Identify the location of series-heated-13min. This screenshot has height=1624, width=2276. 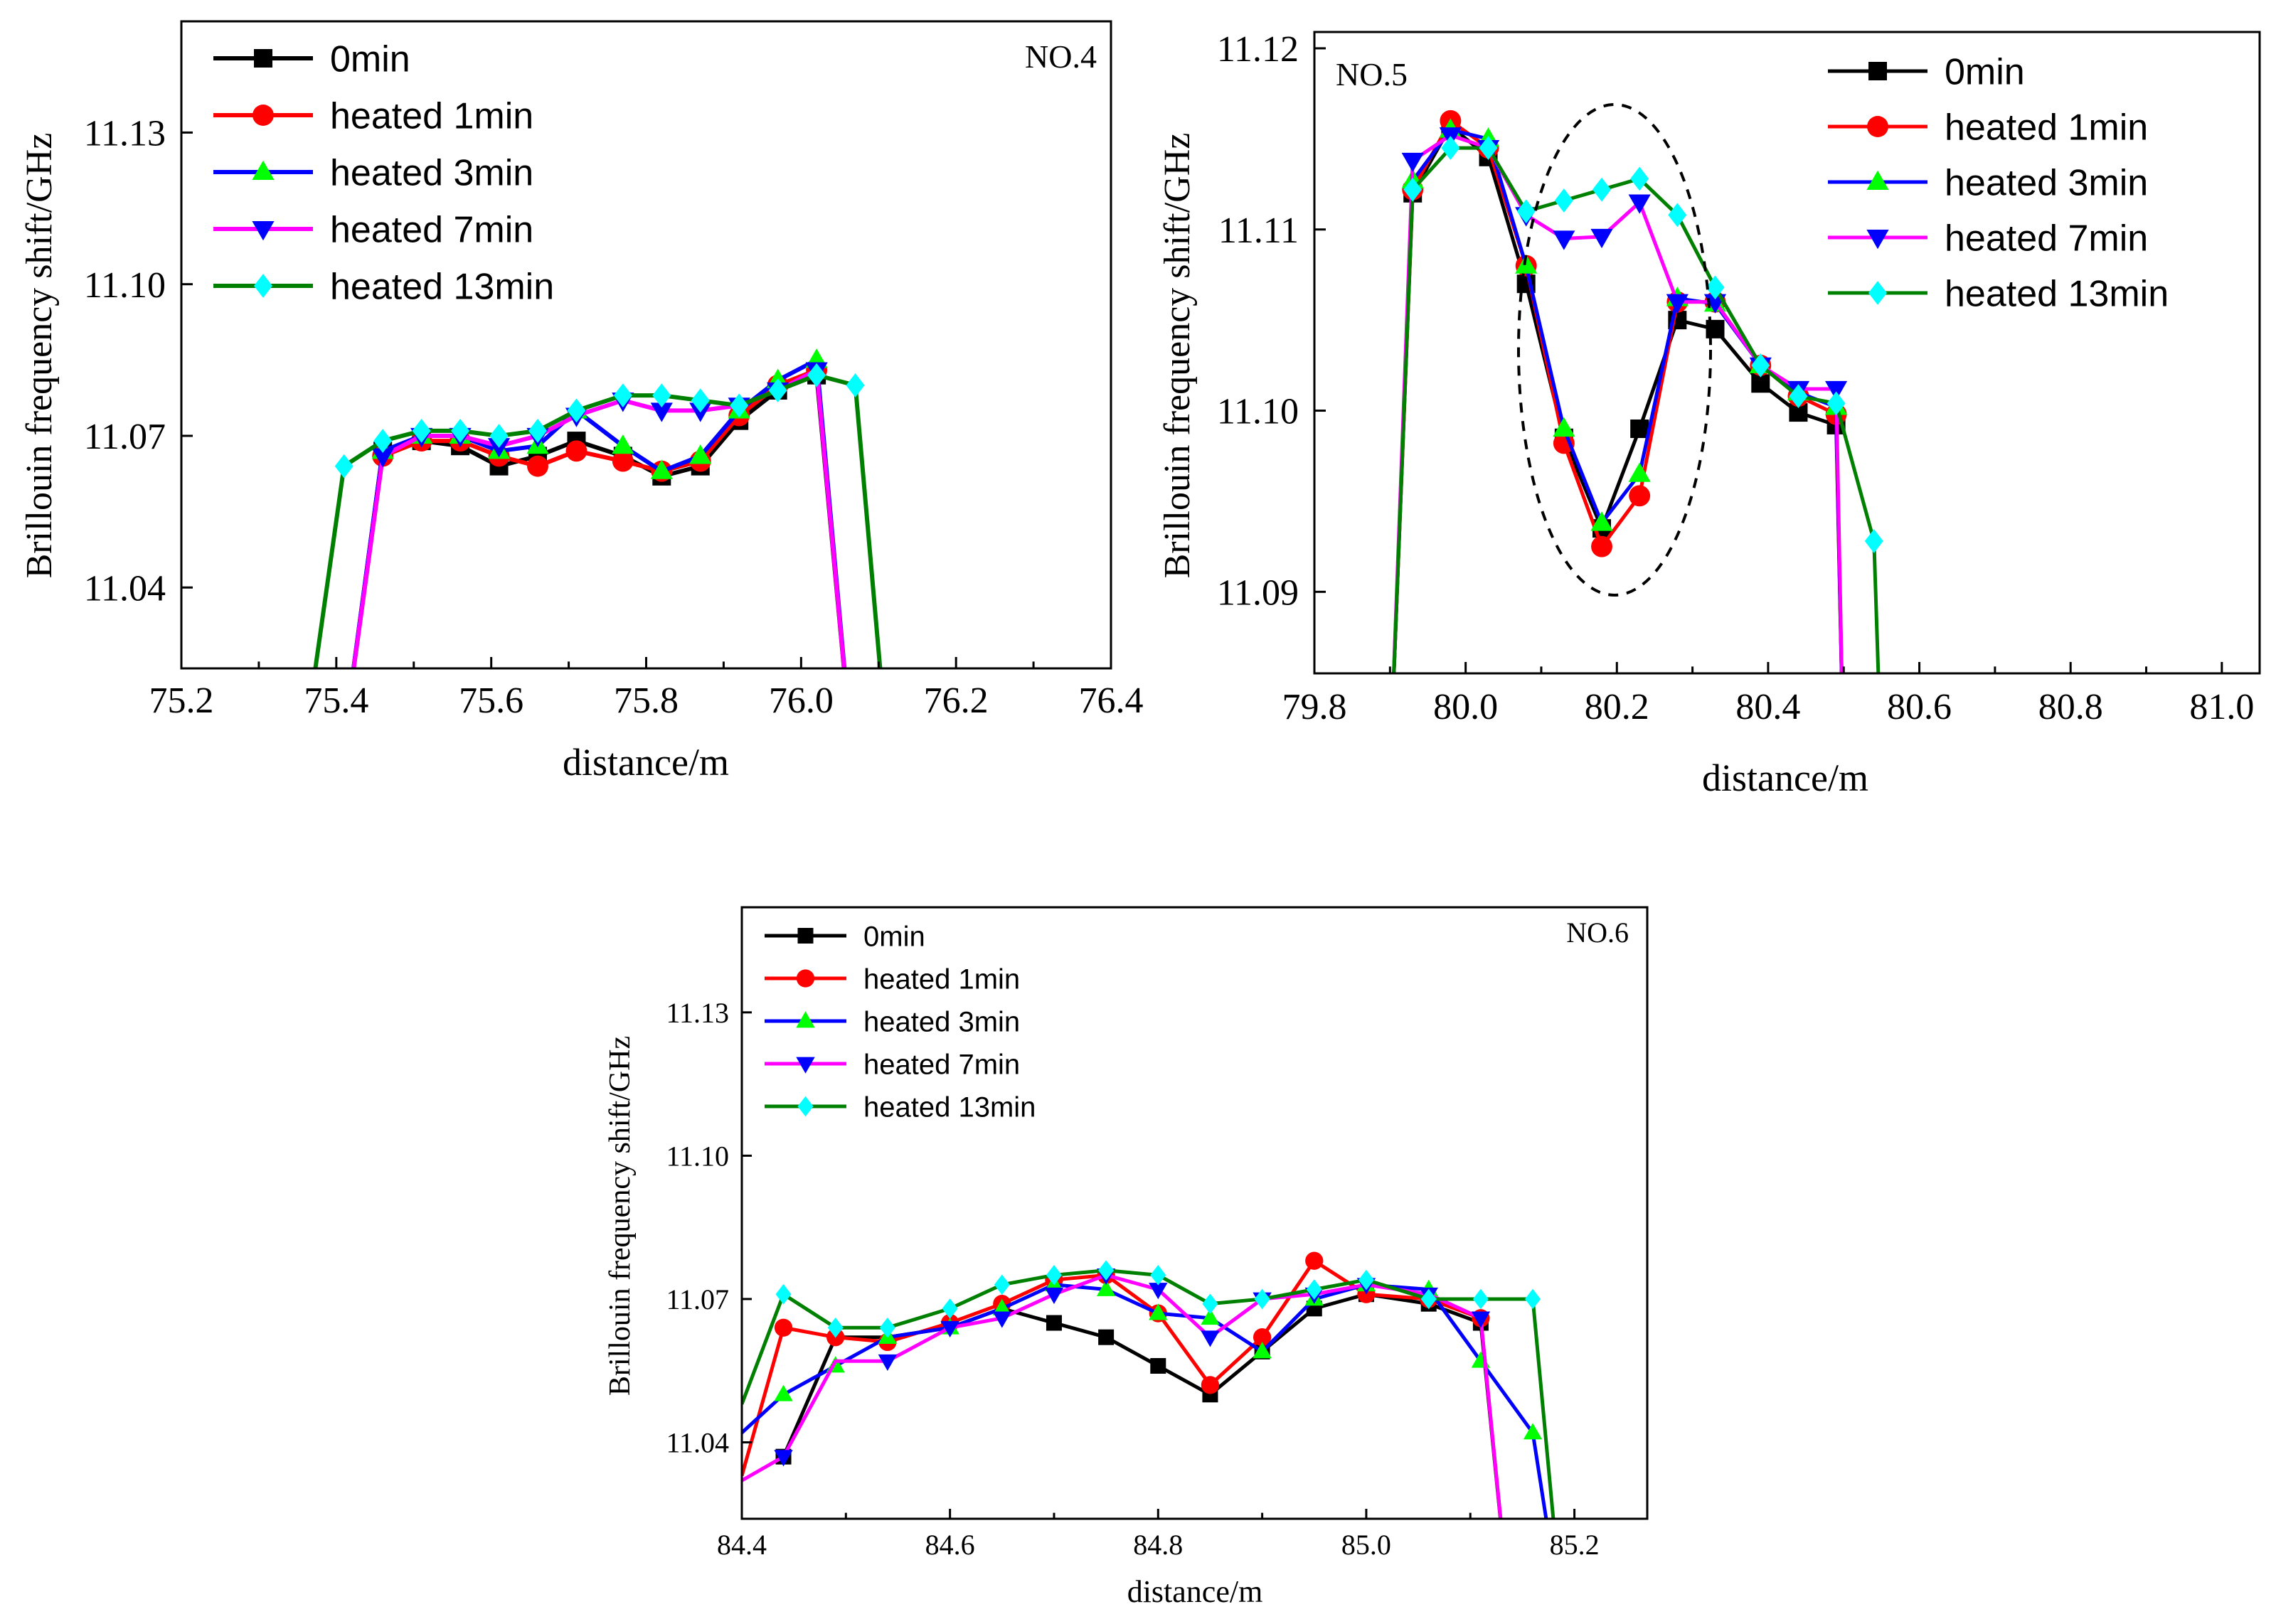
(598, 515).